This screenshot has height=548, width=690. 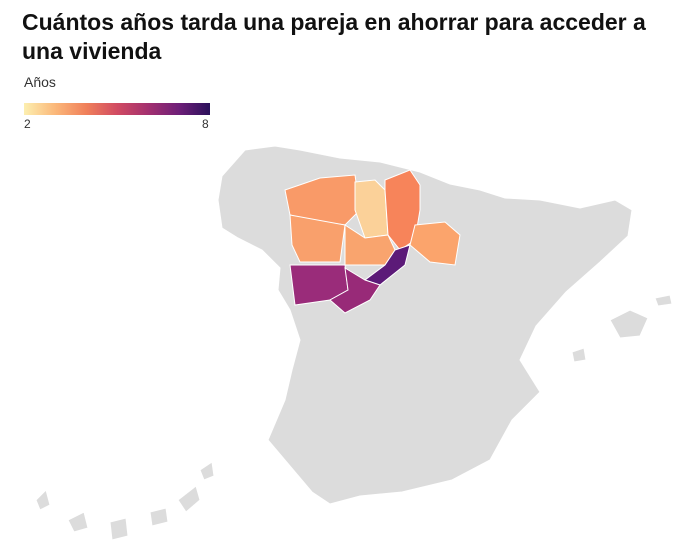 What do you see at coordinates (355, 290) in the screenshot?
I see `province-avila` at bounding box center [355, 290].